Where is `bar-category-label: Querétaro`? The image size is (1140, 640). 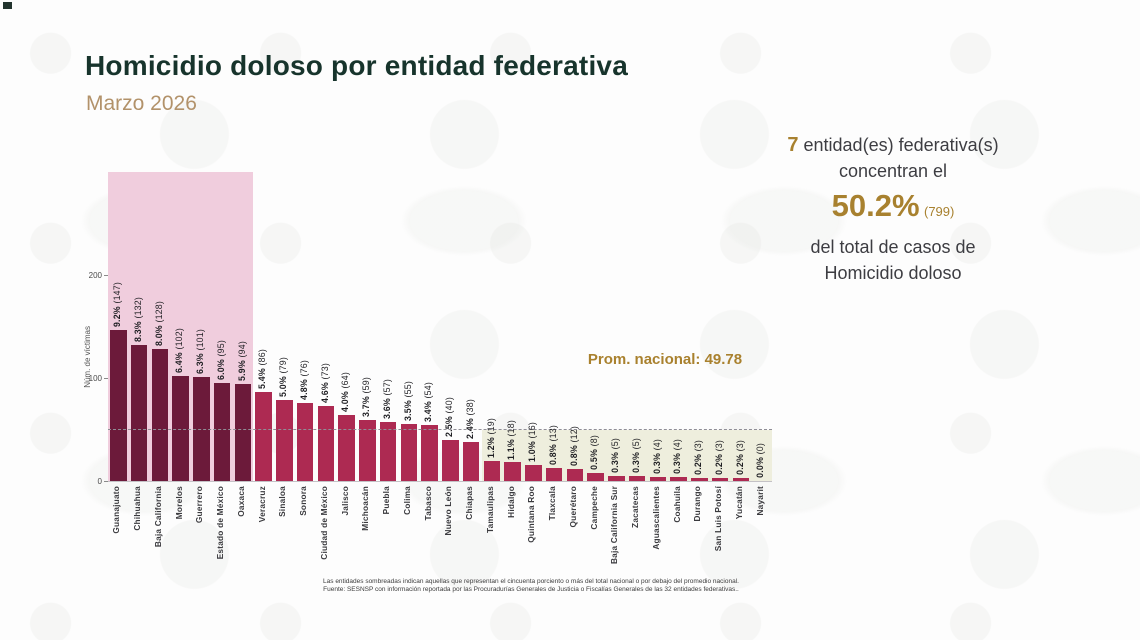 bar-category-label: Querétaro is located at coordinates (572, 507).